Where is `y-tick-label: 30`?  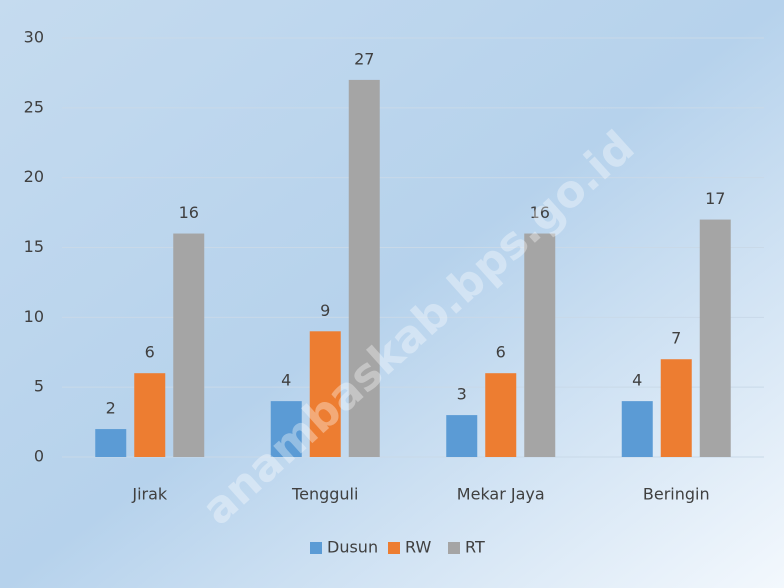
y-tick-label: 30 is located at coordinates (34, 37).